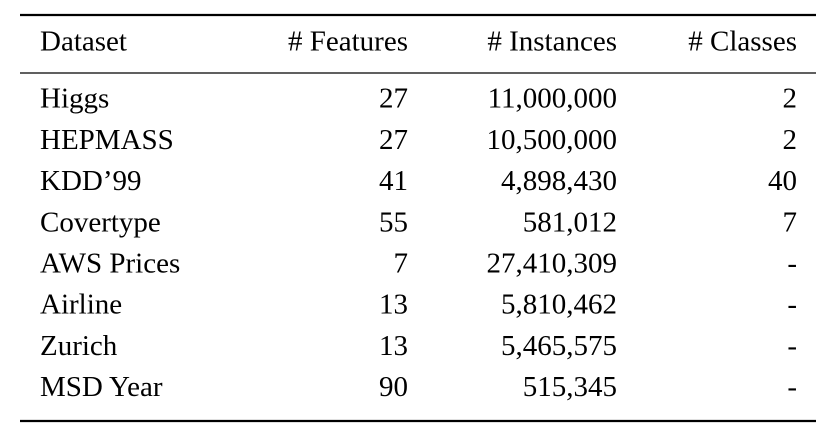 The image size is (836, 435). Describe the element at coordinates (83, 42) in the screenshot. I see `header-cell: Dataset` at that location.